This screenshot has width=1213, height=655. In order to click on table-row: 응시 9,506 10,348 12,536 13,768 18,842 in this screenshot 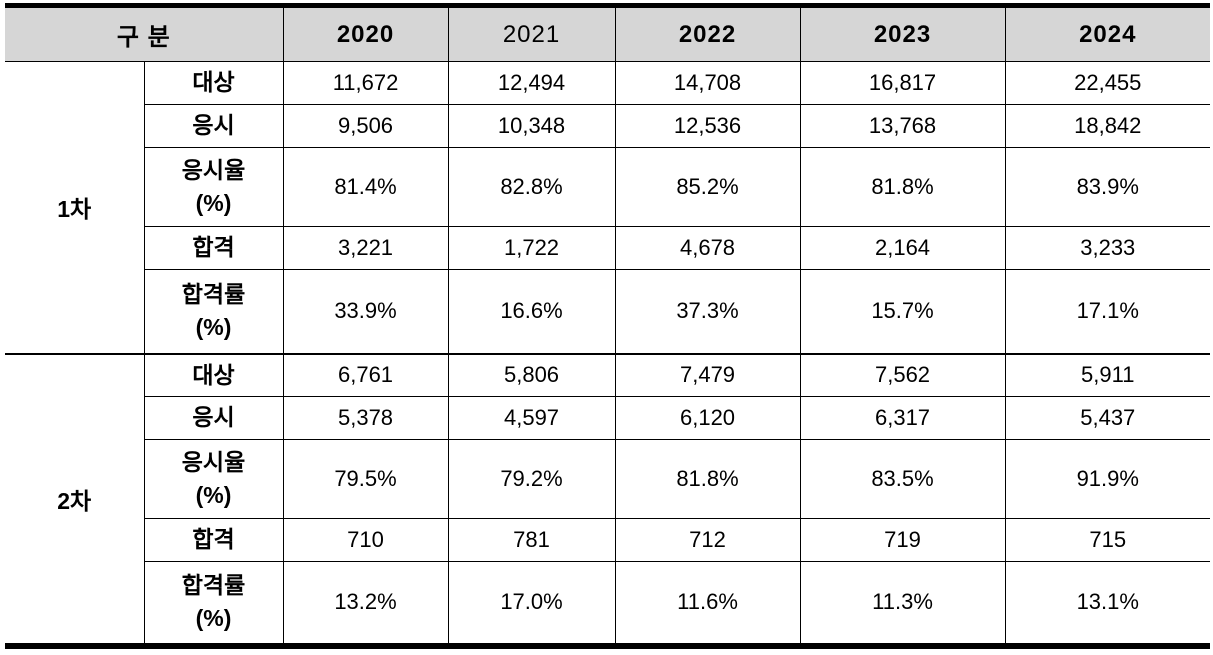, I will do `click(608, 126)`.